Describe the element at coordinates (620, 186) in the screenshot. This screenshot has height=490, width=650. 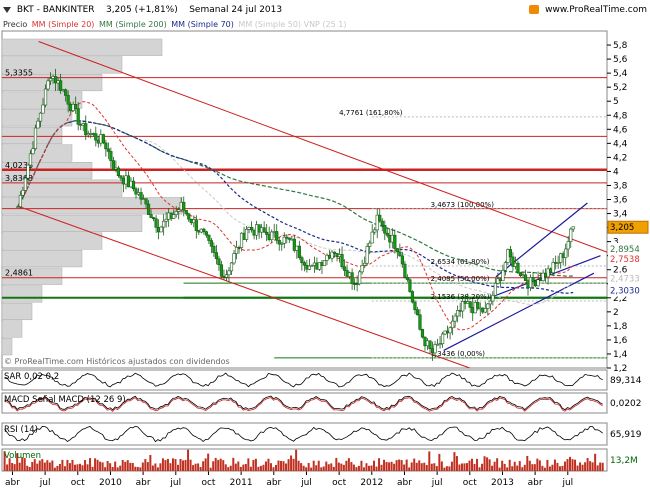
I see `y-tick-label: 3,8` at that location.